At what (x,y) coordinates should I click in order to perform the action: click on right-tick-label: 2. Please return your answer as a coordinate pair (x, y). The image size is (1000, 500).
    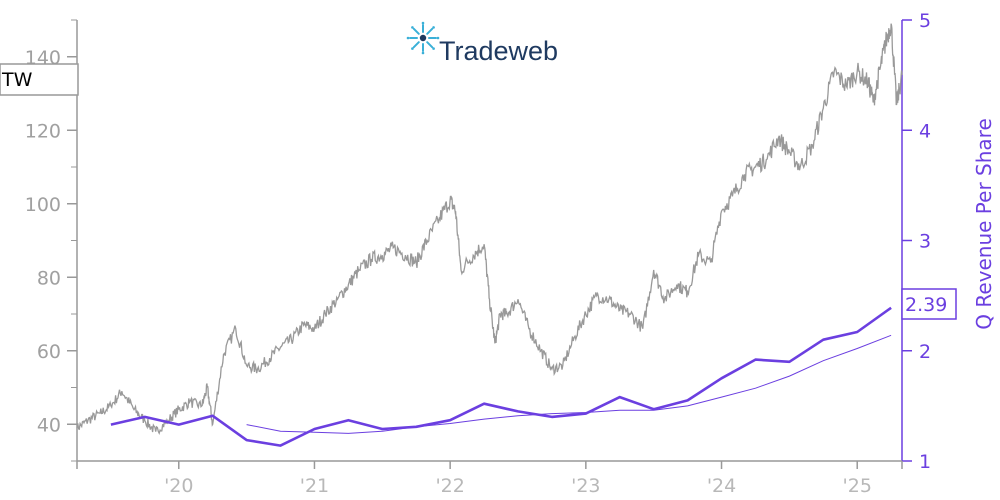
    Looking at the image, I should click on (925, 352).